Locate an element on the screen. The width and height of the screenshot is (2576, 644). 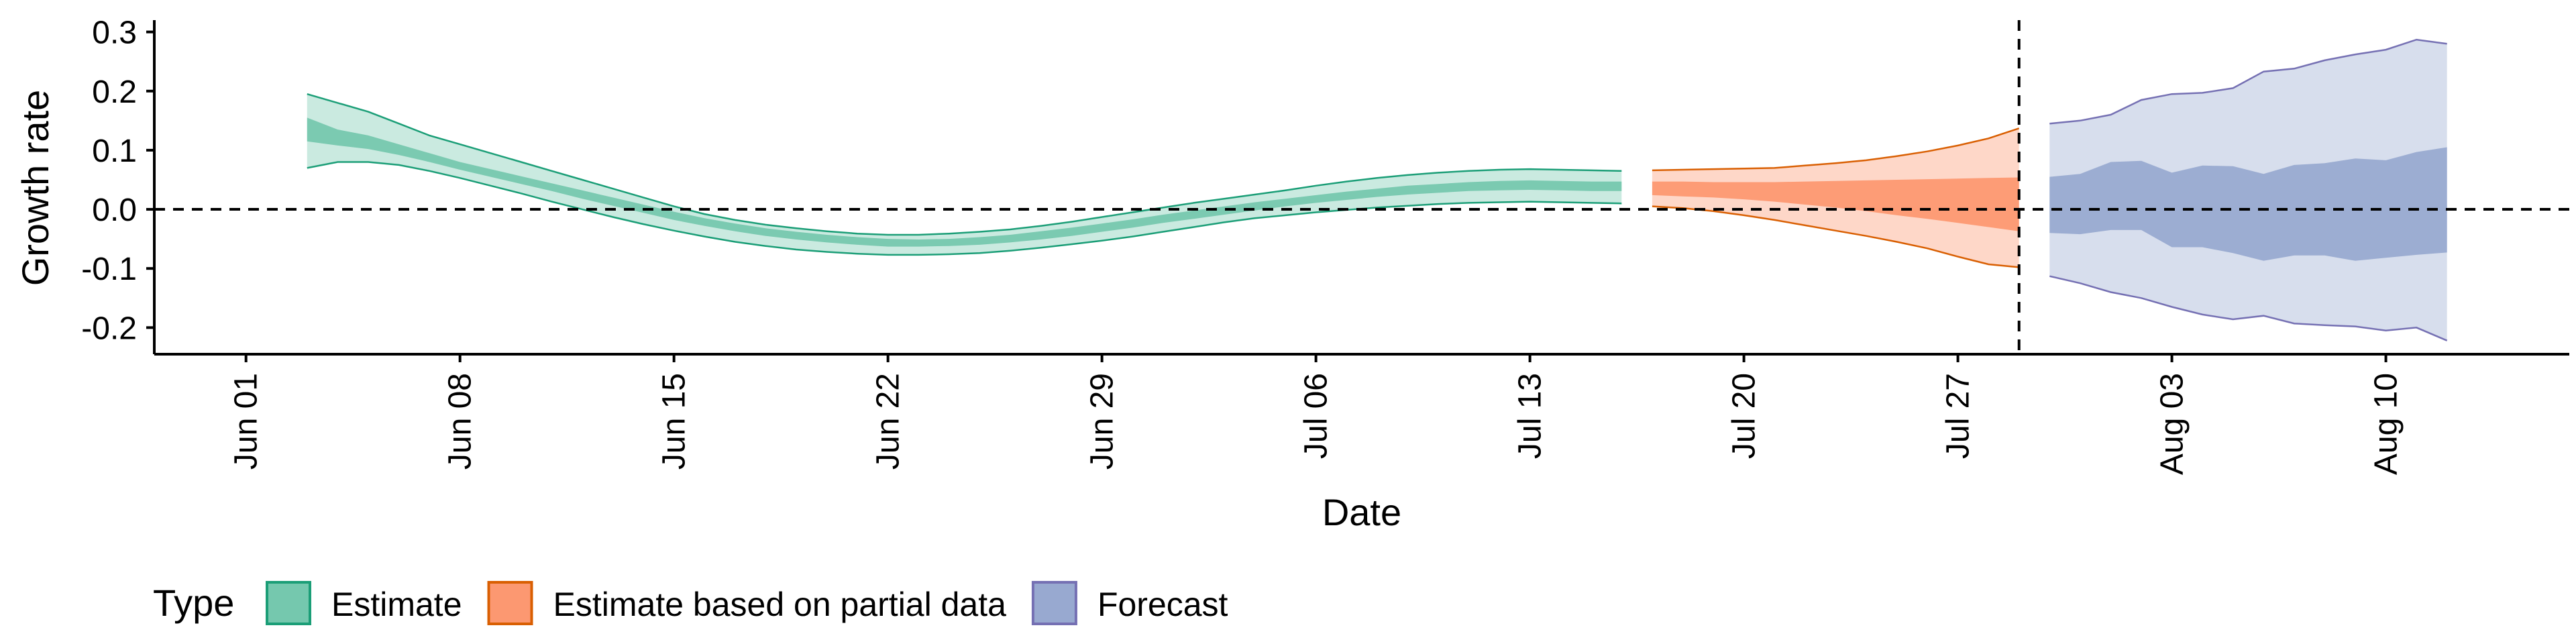
y-tick-label: 0.1 is located at coordinates (114, 151).